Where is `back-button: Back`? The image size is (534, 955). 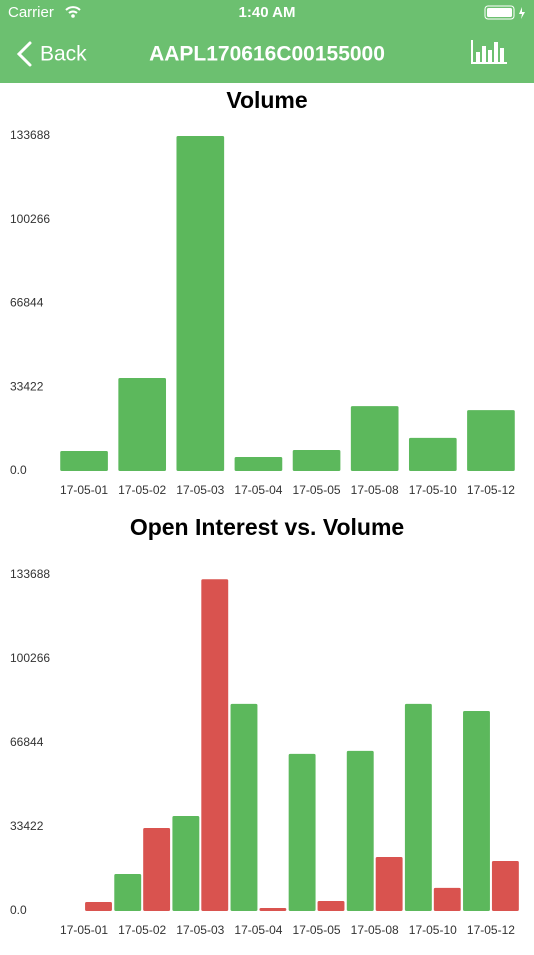 back-button: Back is located at coordinates (63, 54).